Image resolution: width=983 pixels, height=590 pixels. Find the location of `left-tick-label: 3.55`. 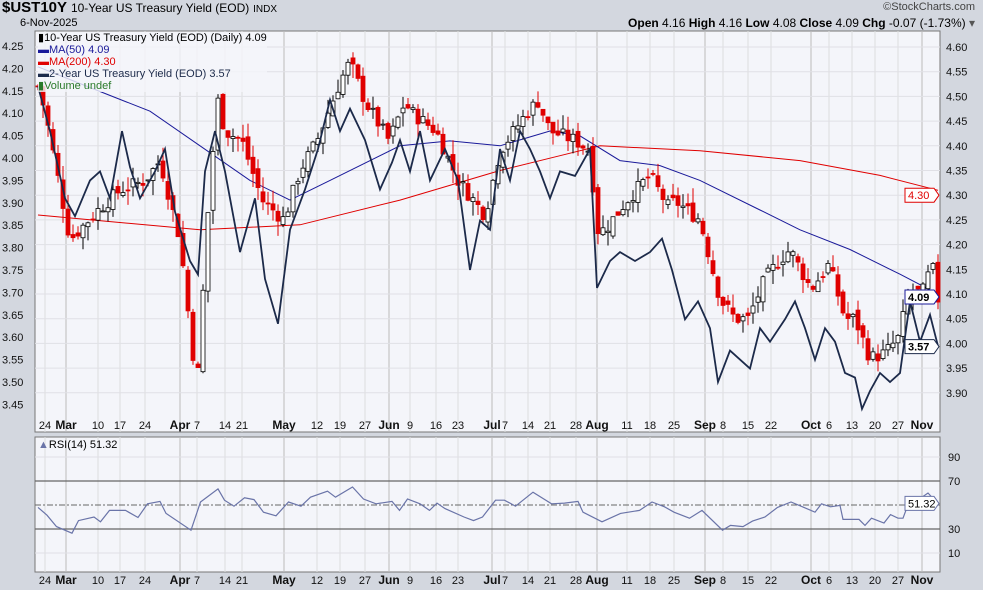

left-tick-label: 3.55 is located at coordinates (12, 361).